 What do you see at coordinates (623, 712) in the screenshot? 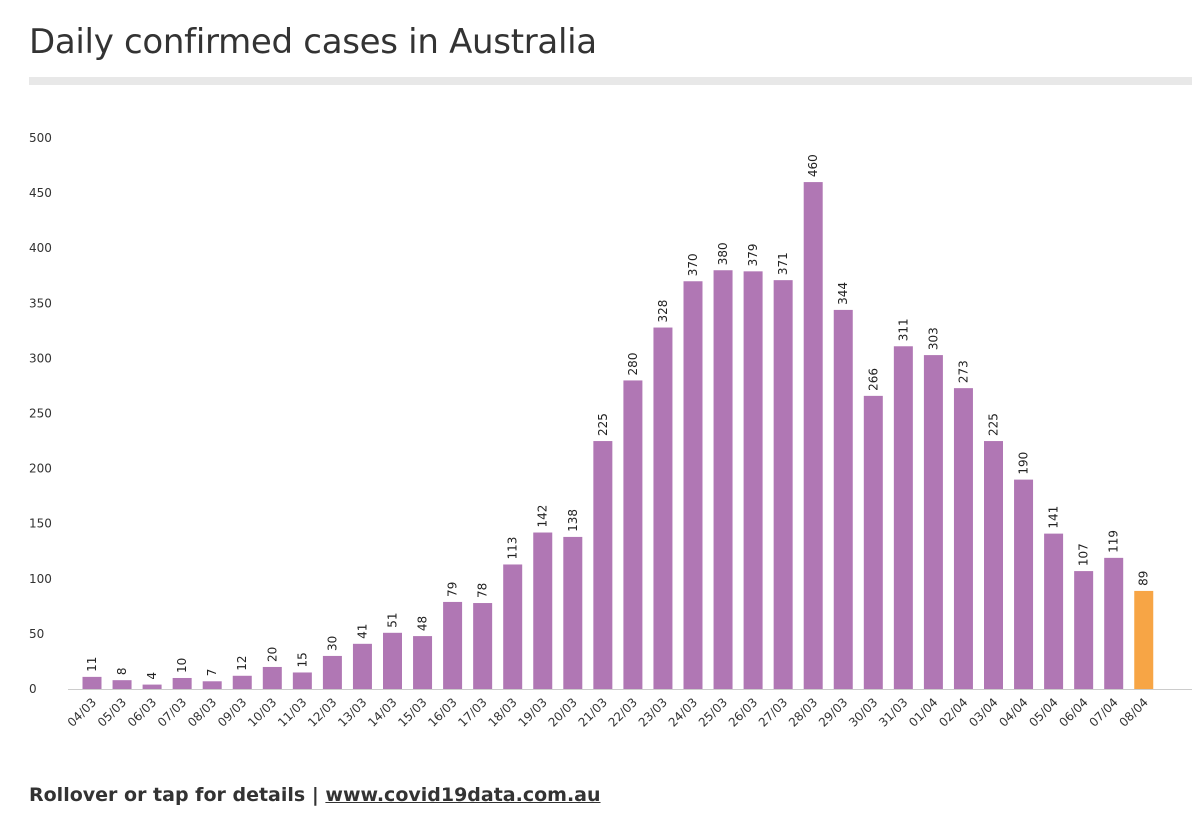
I see `x-tick-label: 22/03` at bounding box center [623, 712].